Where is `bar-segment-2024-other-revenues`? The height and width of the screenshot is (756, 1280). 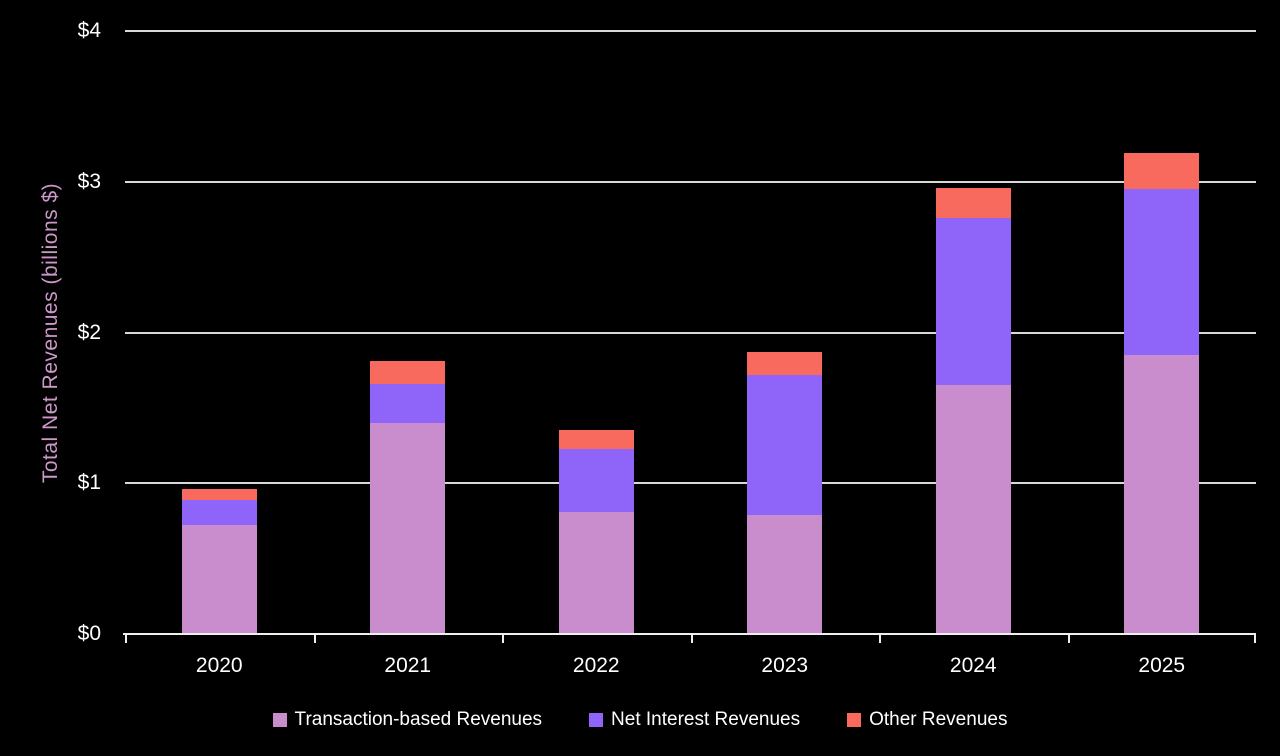
bar-segment-2024-other-revenues is located at coordinates (973, 203).